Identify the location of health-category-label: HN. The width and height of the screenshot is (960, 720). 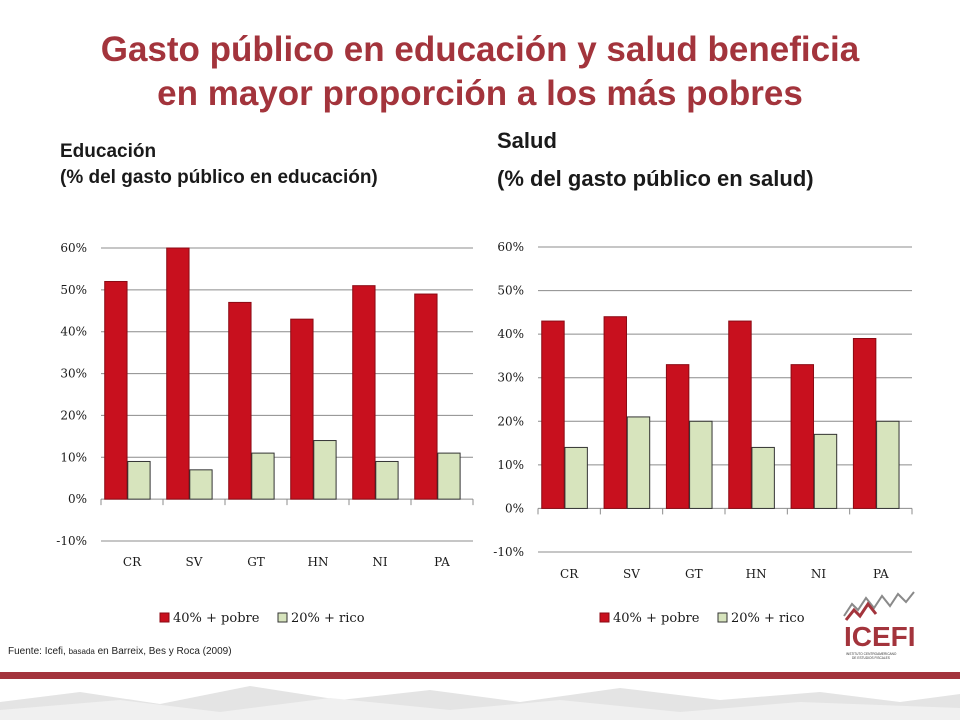
(756, 574).